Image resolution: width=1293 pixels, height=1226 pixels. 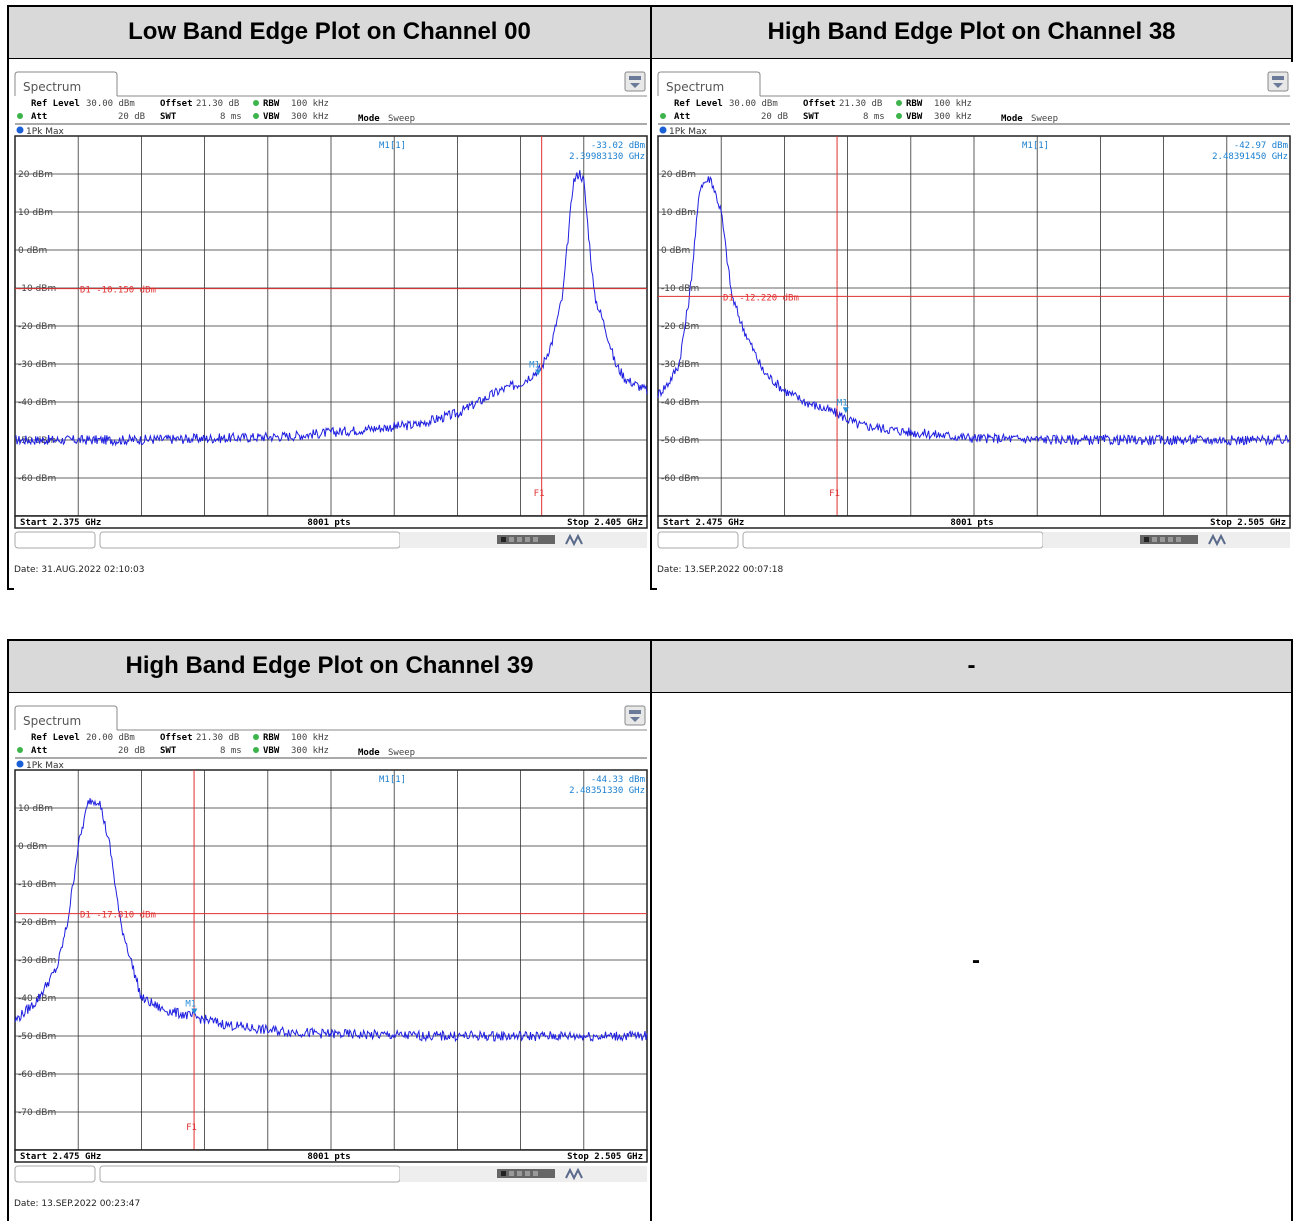 What do you see at coordinates (329, 33) in the screenshot?
I see `table1-header-ch00: Low Band Edge Plot on Channel 00` at bounding box center [329, 33].